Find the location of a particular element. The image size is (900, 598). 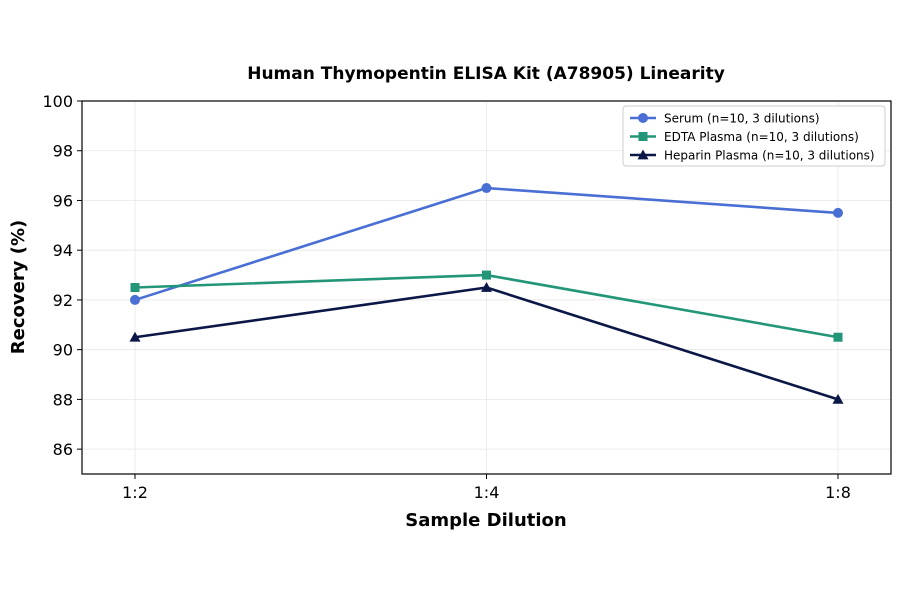

x-tick-label: 1:4 is located at coordinates (487, 492).